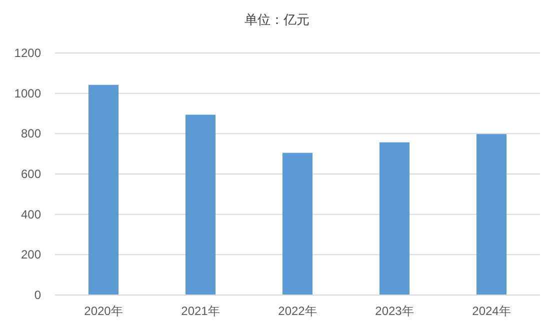 The height and width of the screenshot is (333, 554). Describe the element at coordinates (277, 19) in the screenshot. I see `chart-title: 单位：亿元` at that location.